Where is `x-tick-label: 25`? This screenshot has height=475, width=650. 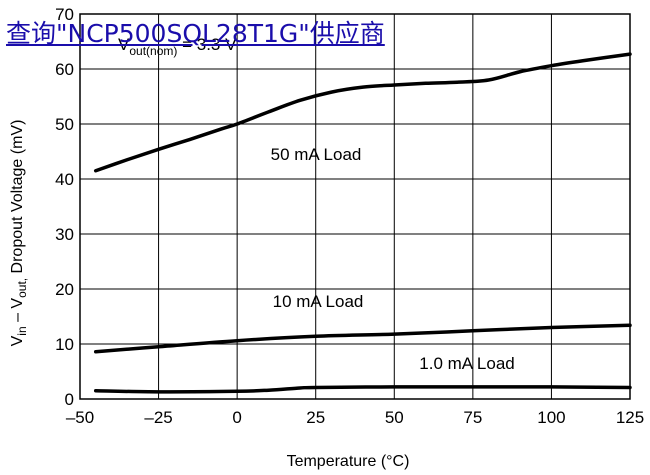 x-tick-label: 25 is located at coordinates (315, 417).